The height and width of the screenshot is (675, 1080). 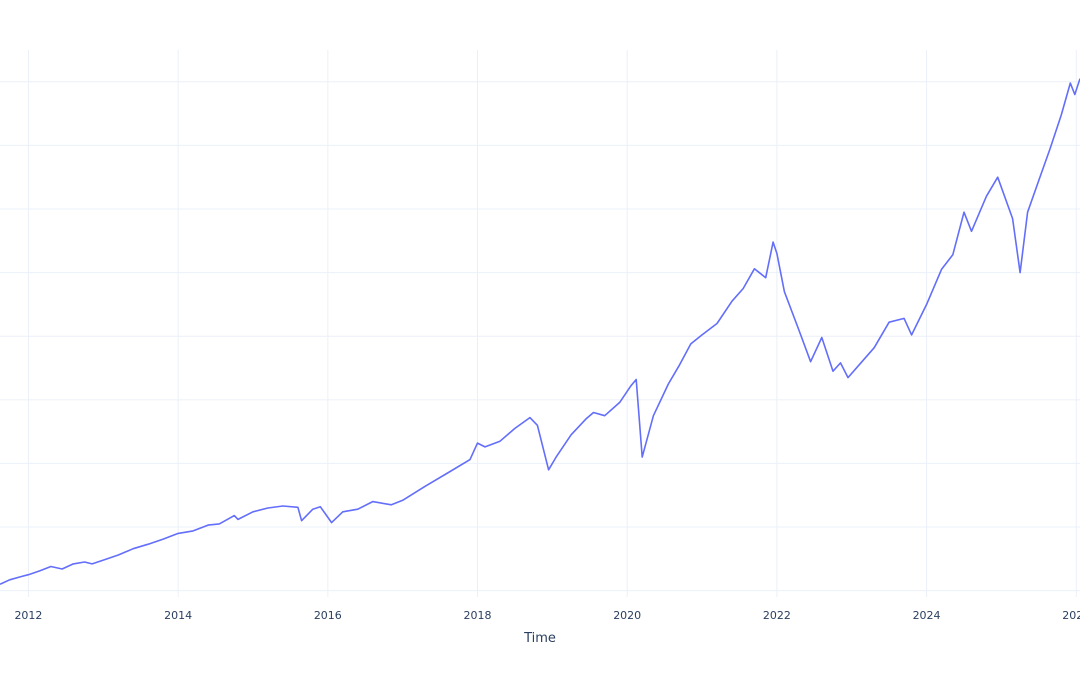 What do you see at coordinates (178, 615) in the screenshot?
I see `x-tick-label: 2014` at bounding box center [178, 615].